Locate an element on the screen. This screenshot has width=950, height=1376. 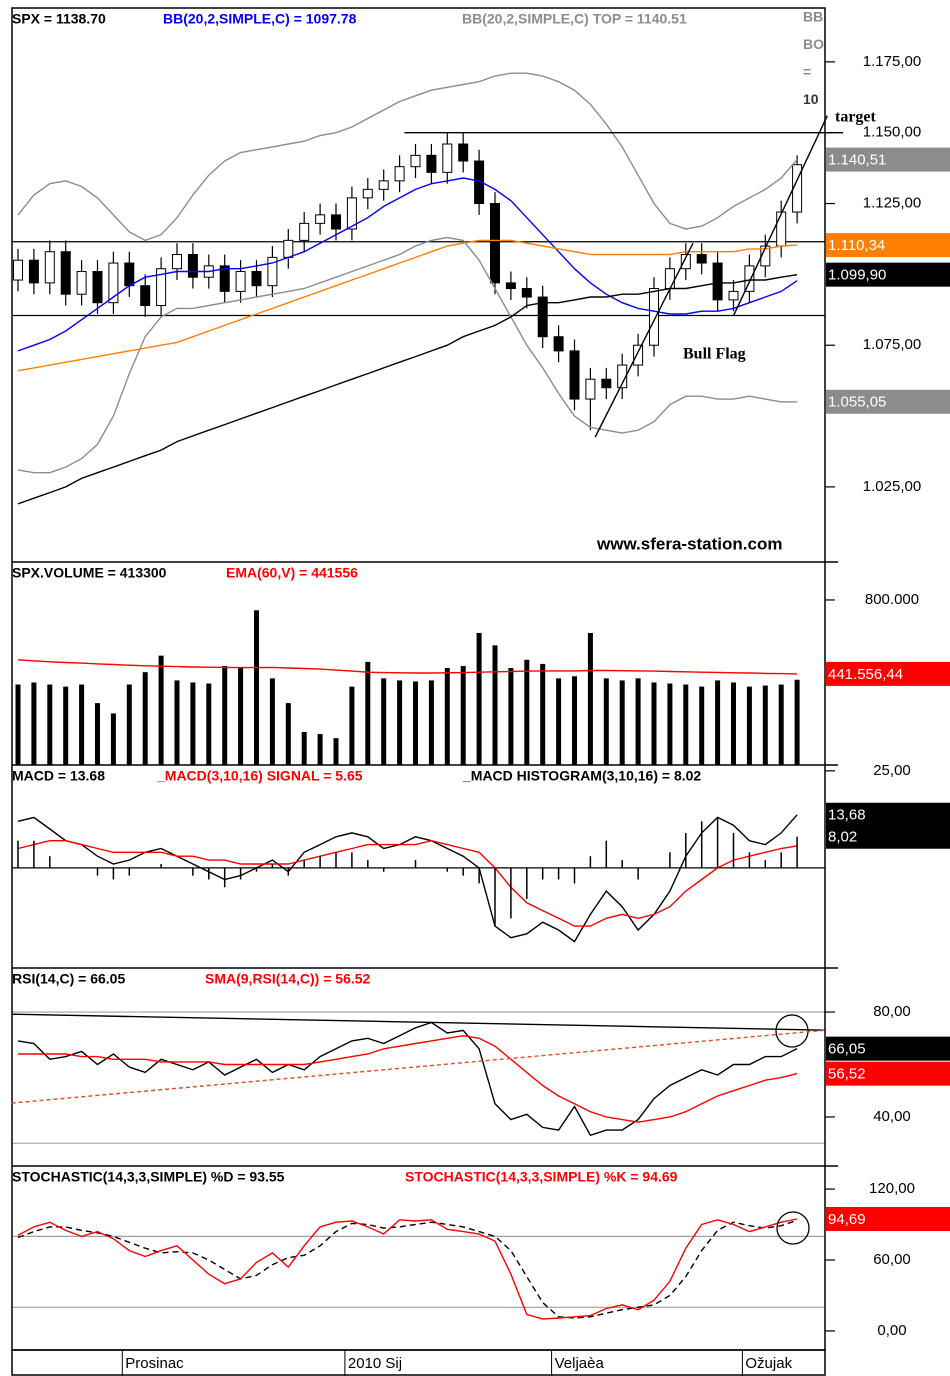
annotation: Bull Flag is located at coordinates (714, 354).